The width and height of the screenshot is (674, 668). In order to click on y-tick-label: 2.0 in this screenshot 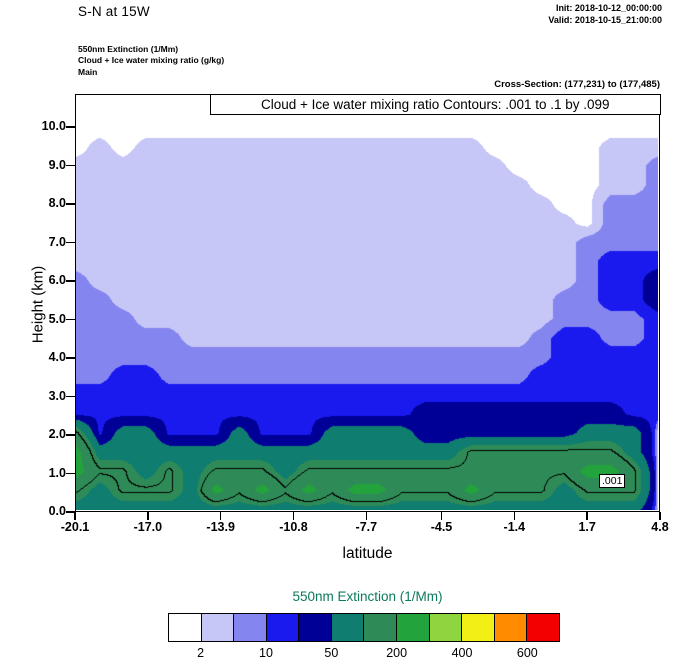, I will do `click(57, 434)`.